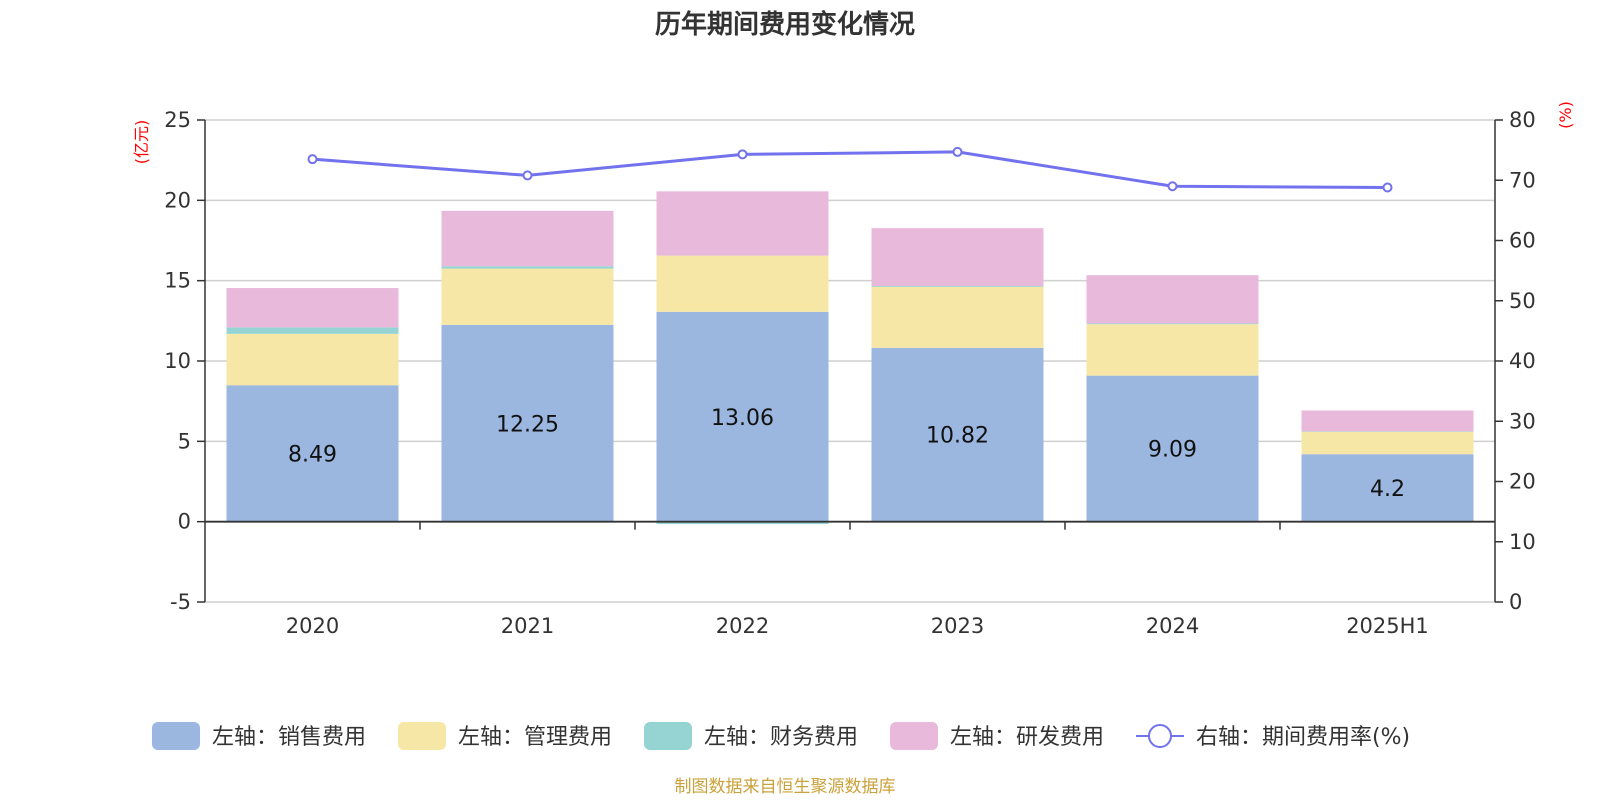 Image resolution: width=1600 pixels, height=800 pixels. Describe the element at coordinates (957, 286) in the screenshot. I see `bar-3-2023` at that location.